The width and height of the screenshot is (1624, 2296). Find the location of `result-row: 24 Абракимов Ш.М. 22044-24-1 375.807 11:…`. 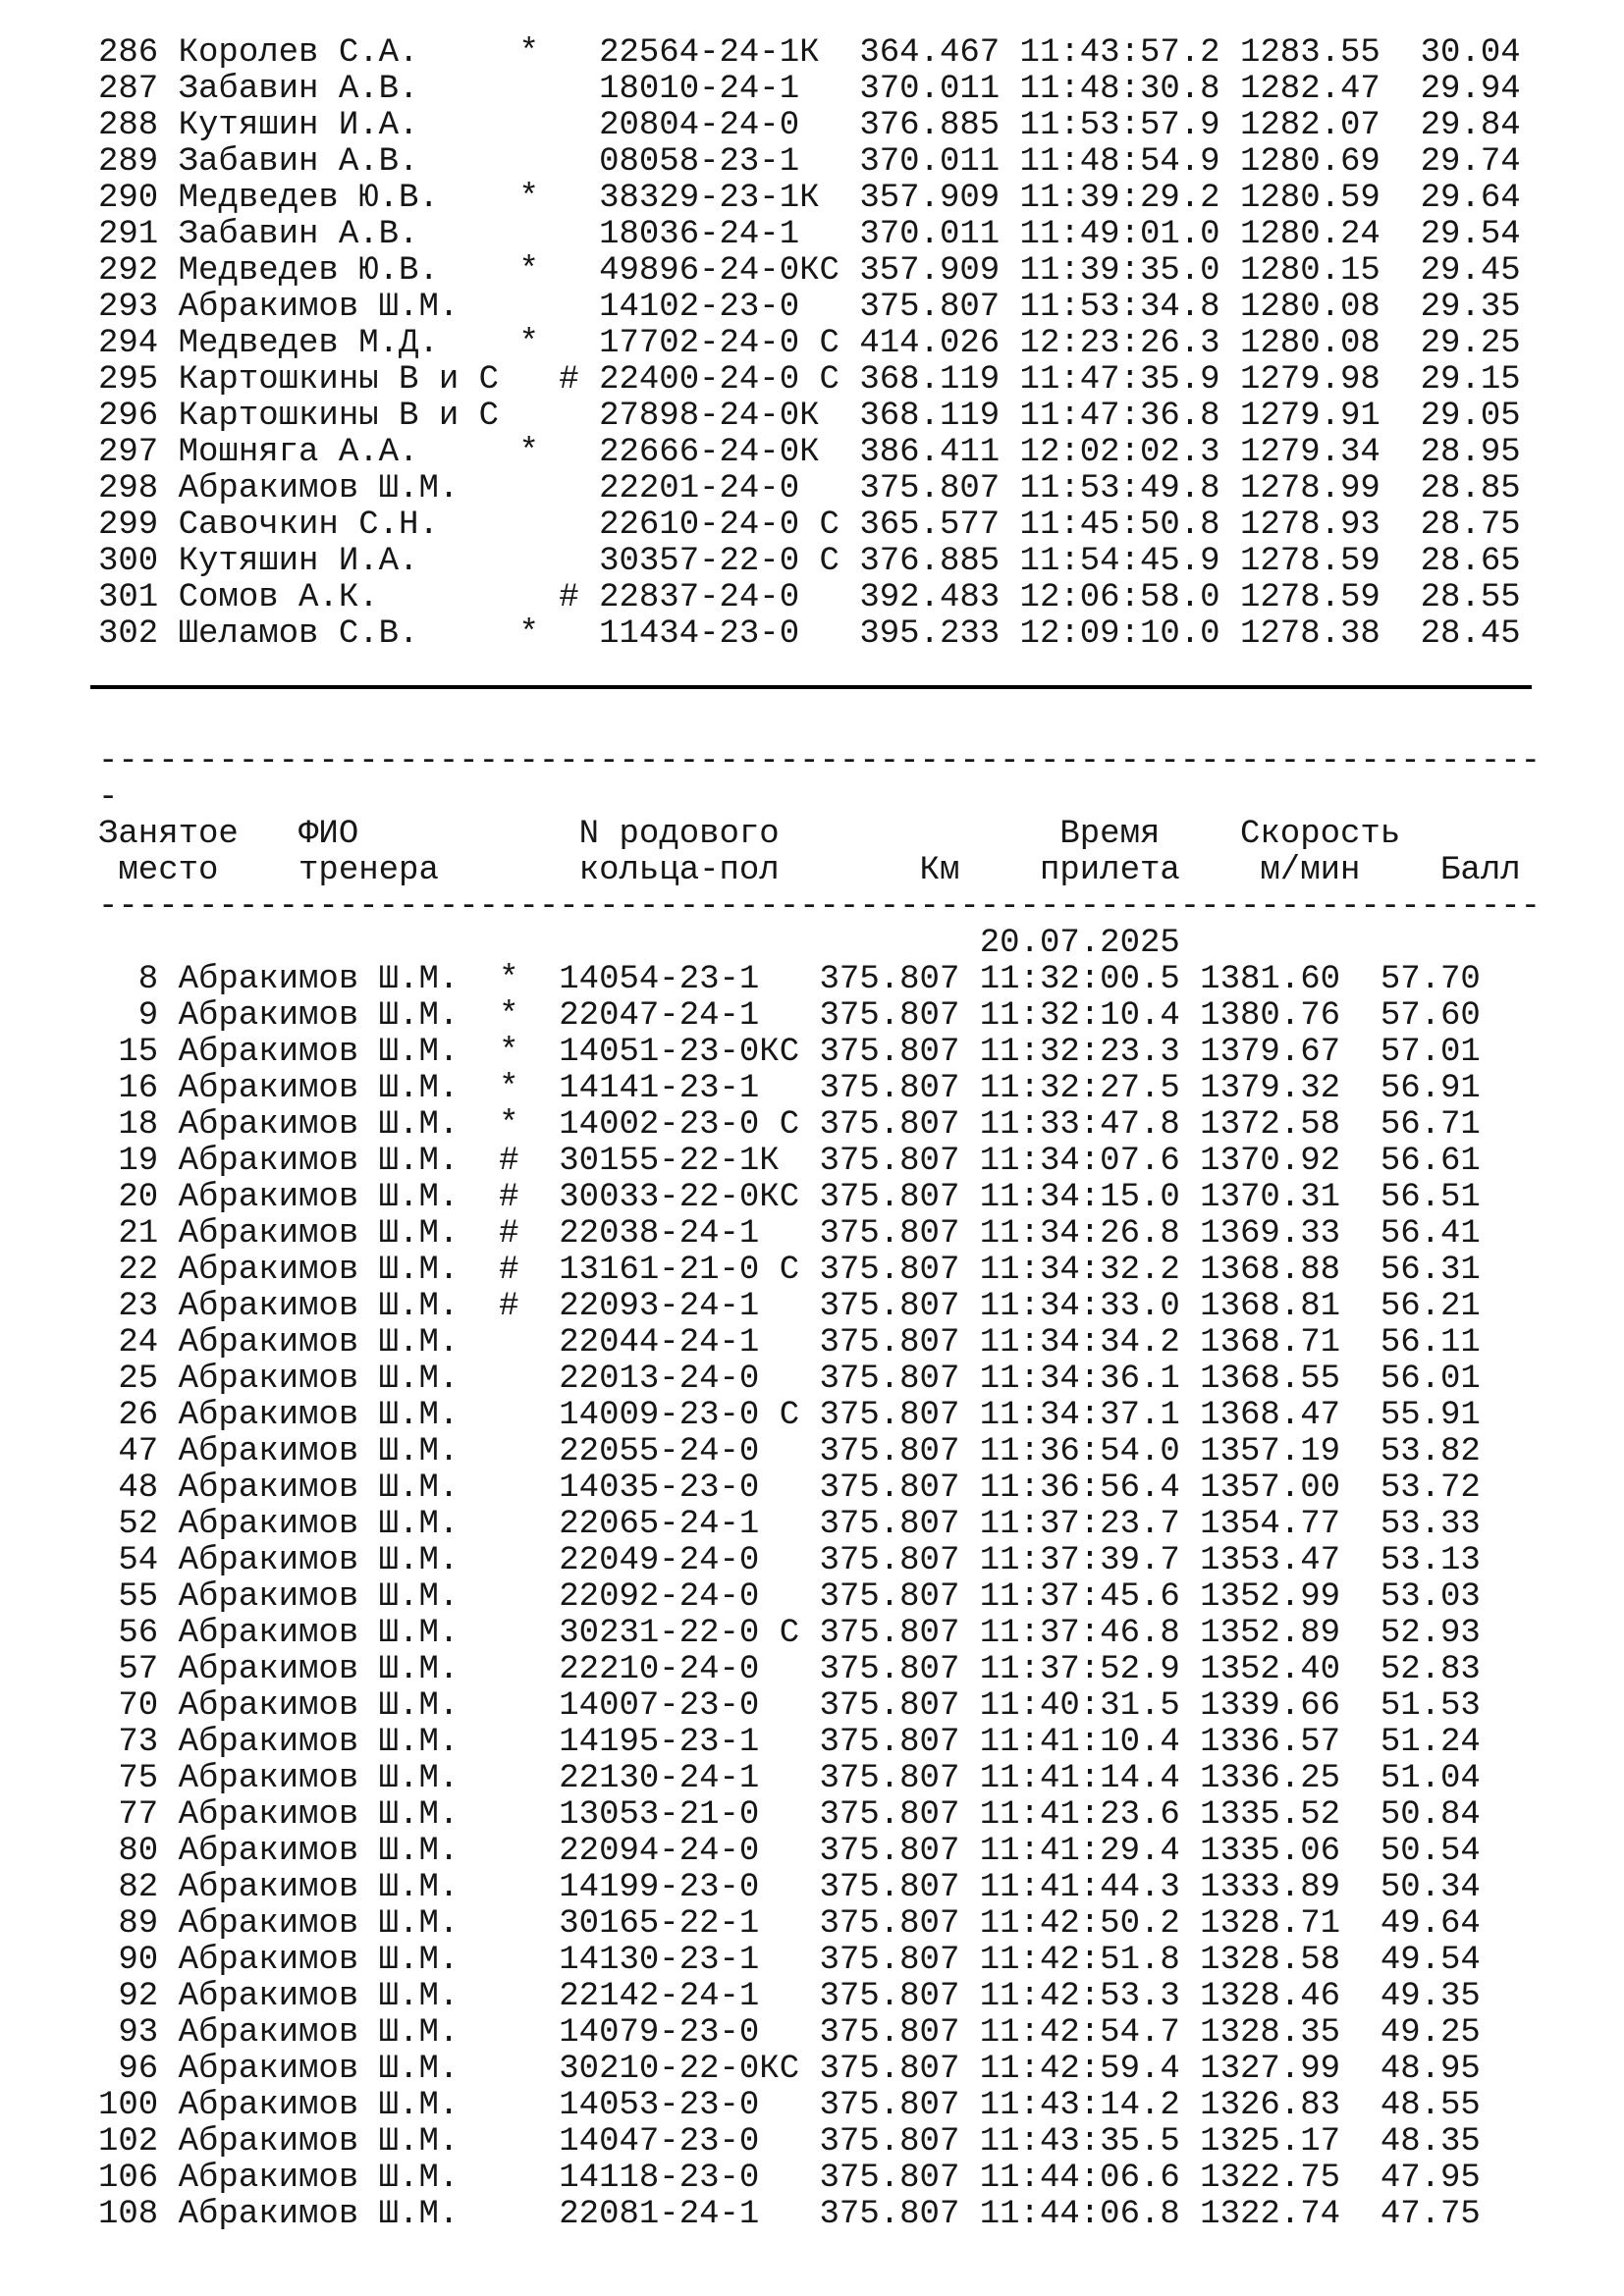

result-row: 24 Абракимов Ш.М. 22044-24-1 375.807 11:… is located at coordinates (789, 1343).